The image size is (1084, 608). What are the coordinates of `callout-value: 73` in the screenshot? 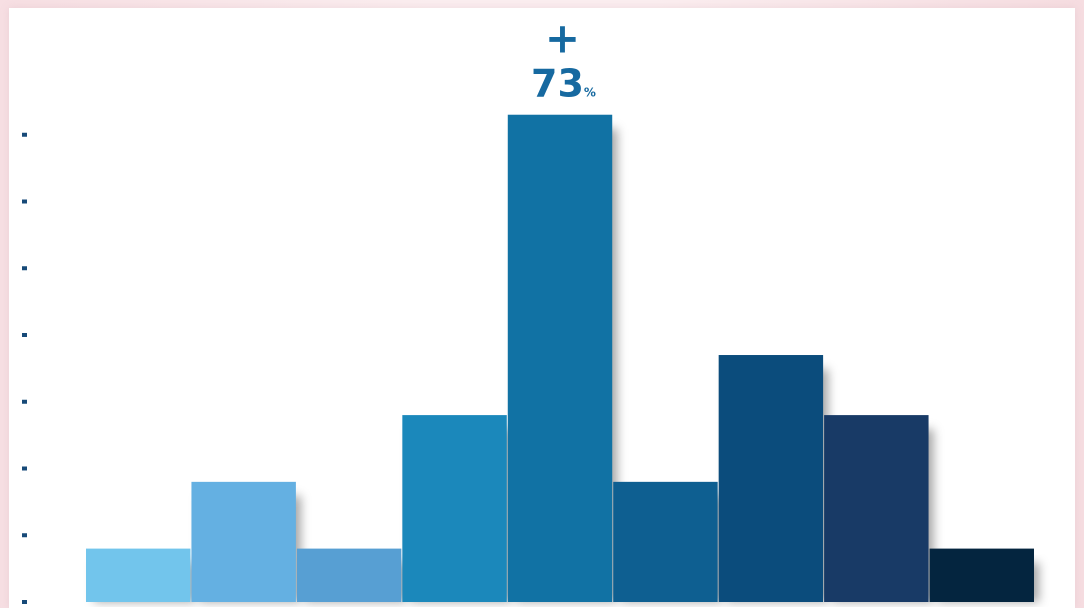 It's located at (557, 84).